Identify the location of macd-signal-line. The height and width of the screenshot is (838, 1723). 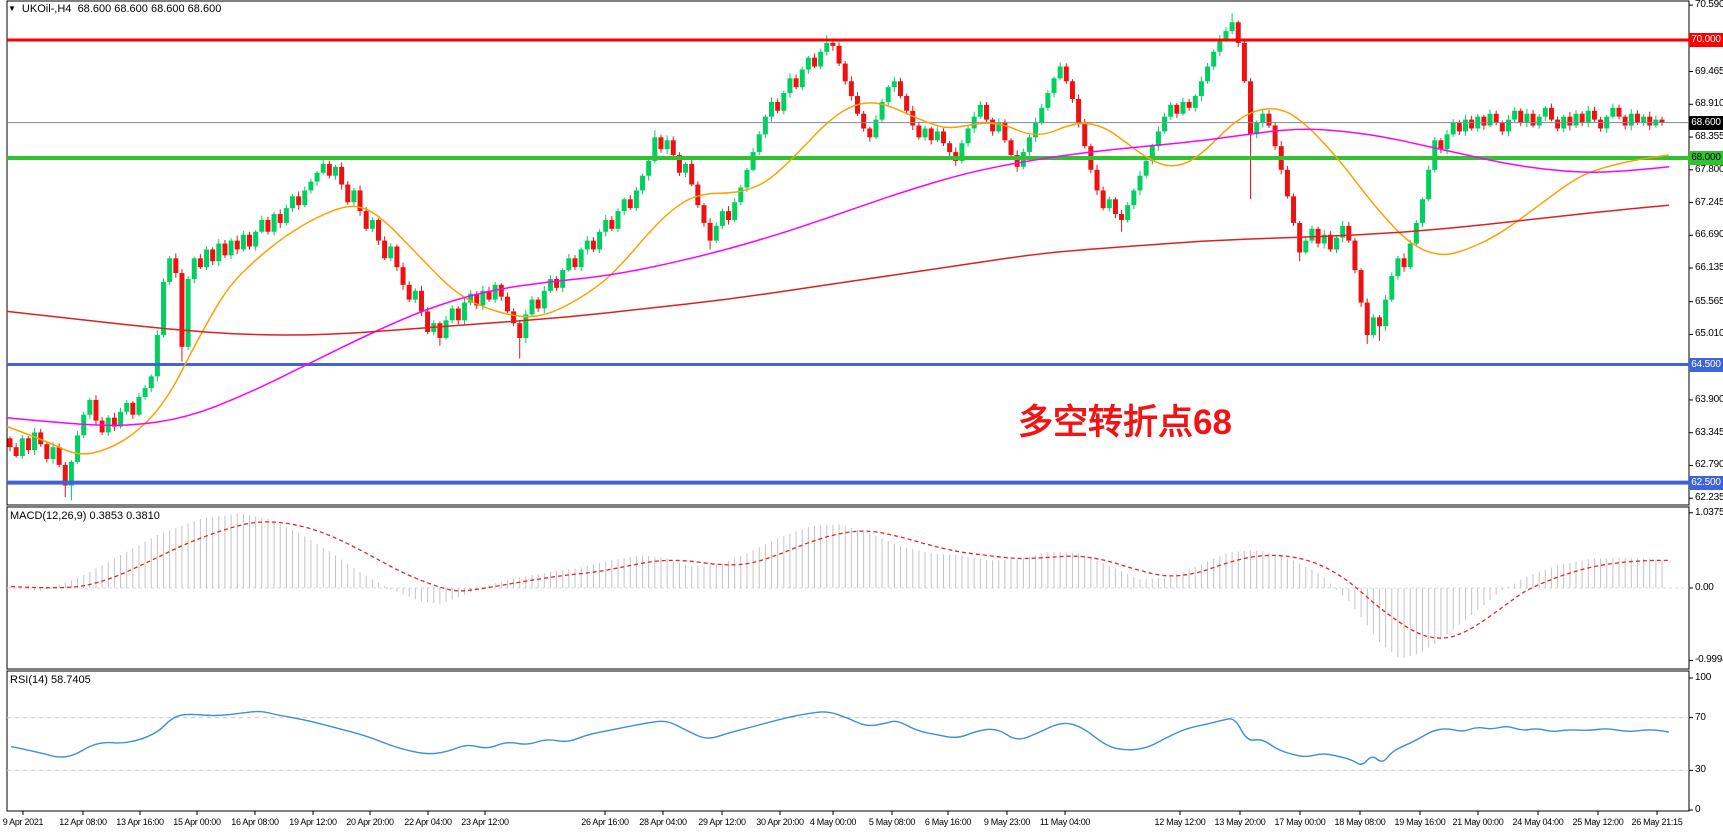
(839, 580).